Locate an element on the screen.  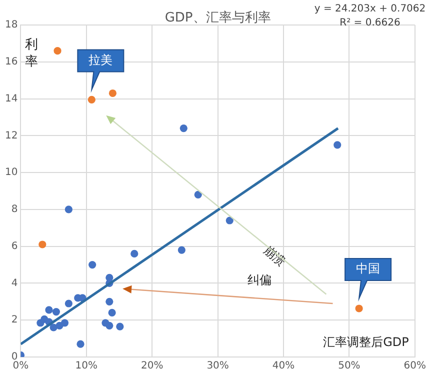
y-tick-label: 14 is located at coordinates (11, 98).